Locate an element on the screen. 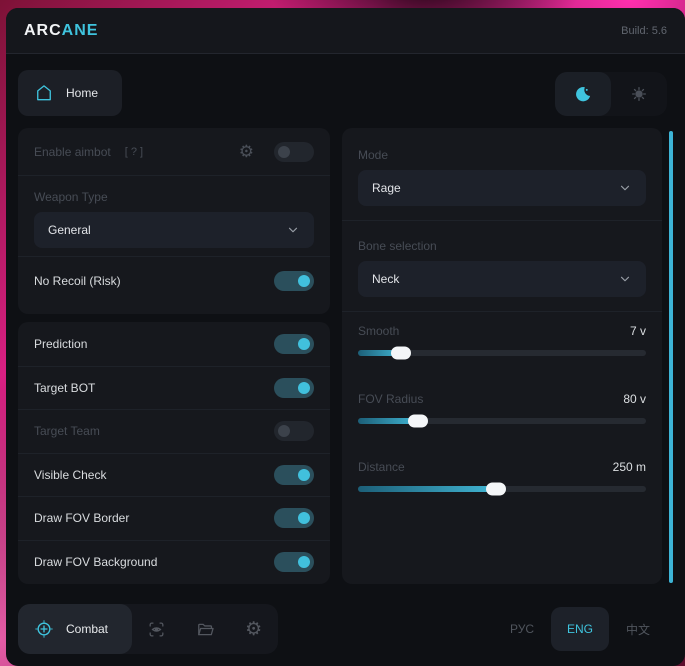 The height and width of the screenshot is (666, 685). bone-selection-label: Bone selection is located at coordinates (397, 246).